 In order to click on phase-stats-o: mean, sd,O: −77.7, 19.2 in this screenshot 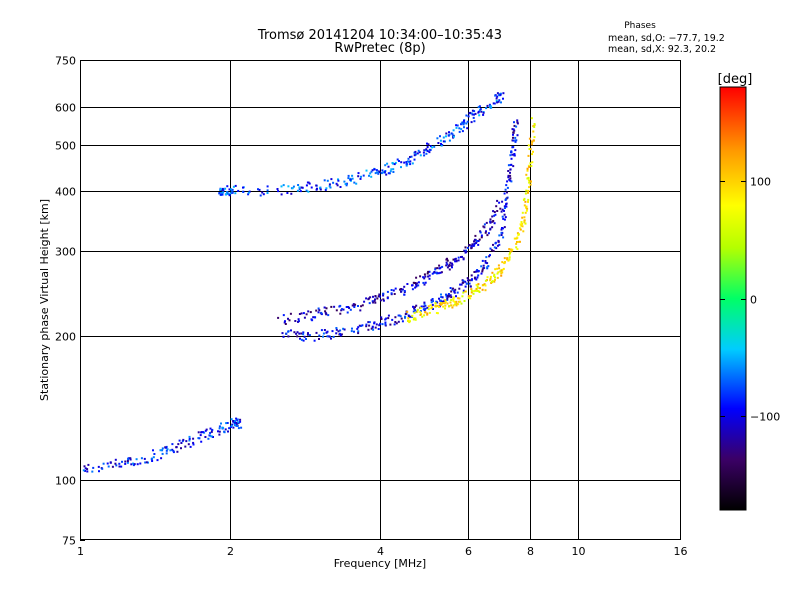, I will do `click(666, 38)`.